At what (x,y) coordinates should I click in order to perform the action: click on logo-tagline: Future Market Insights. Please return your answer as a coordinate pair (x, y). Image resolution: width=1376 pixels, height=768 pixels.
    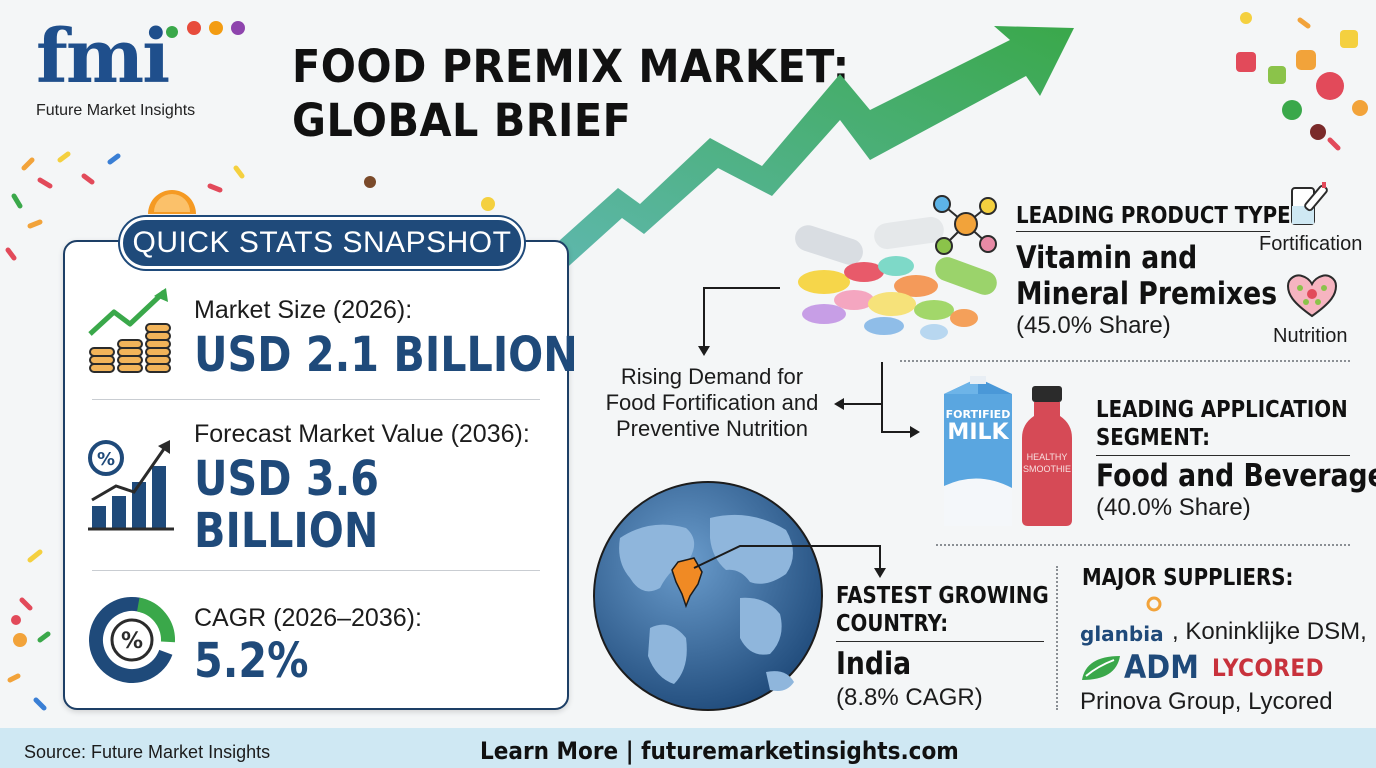
    Looking at the image, I should click on (116, 110).